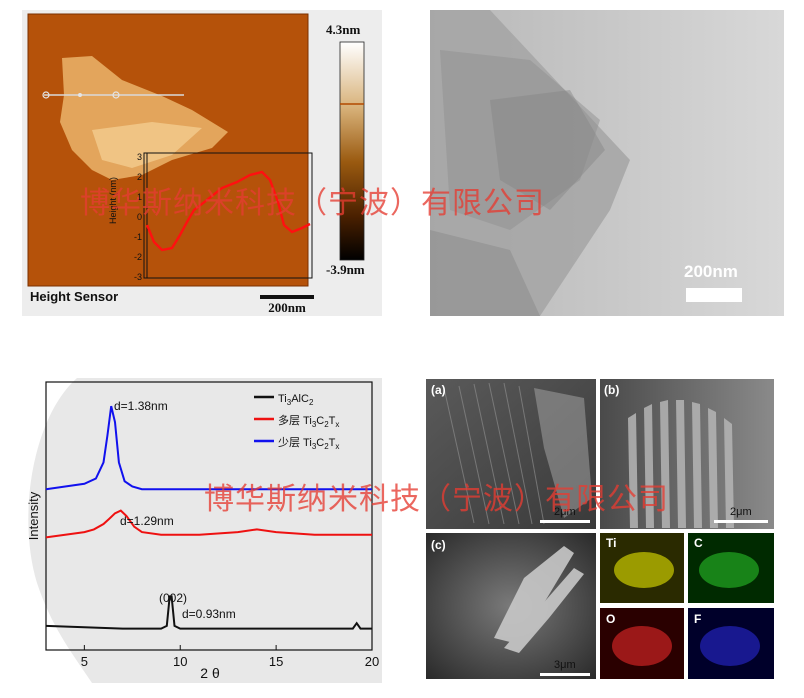 The height and width of the screenshot is (698, 804). What do you see at coordinates (611, 619) in the screenshot?
I see `eds-label-o: O` at bounding box center [611, 619].